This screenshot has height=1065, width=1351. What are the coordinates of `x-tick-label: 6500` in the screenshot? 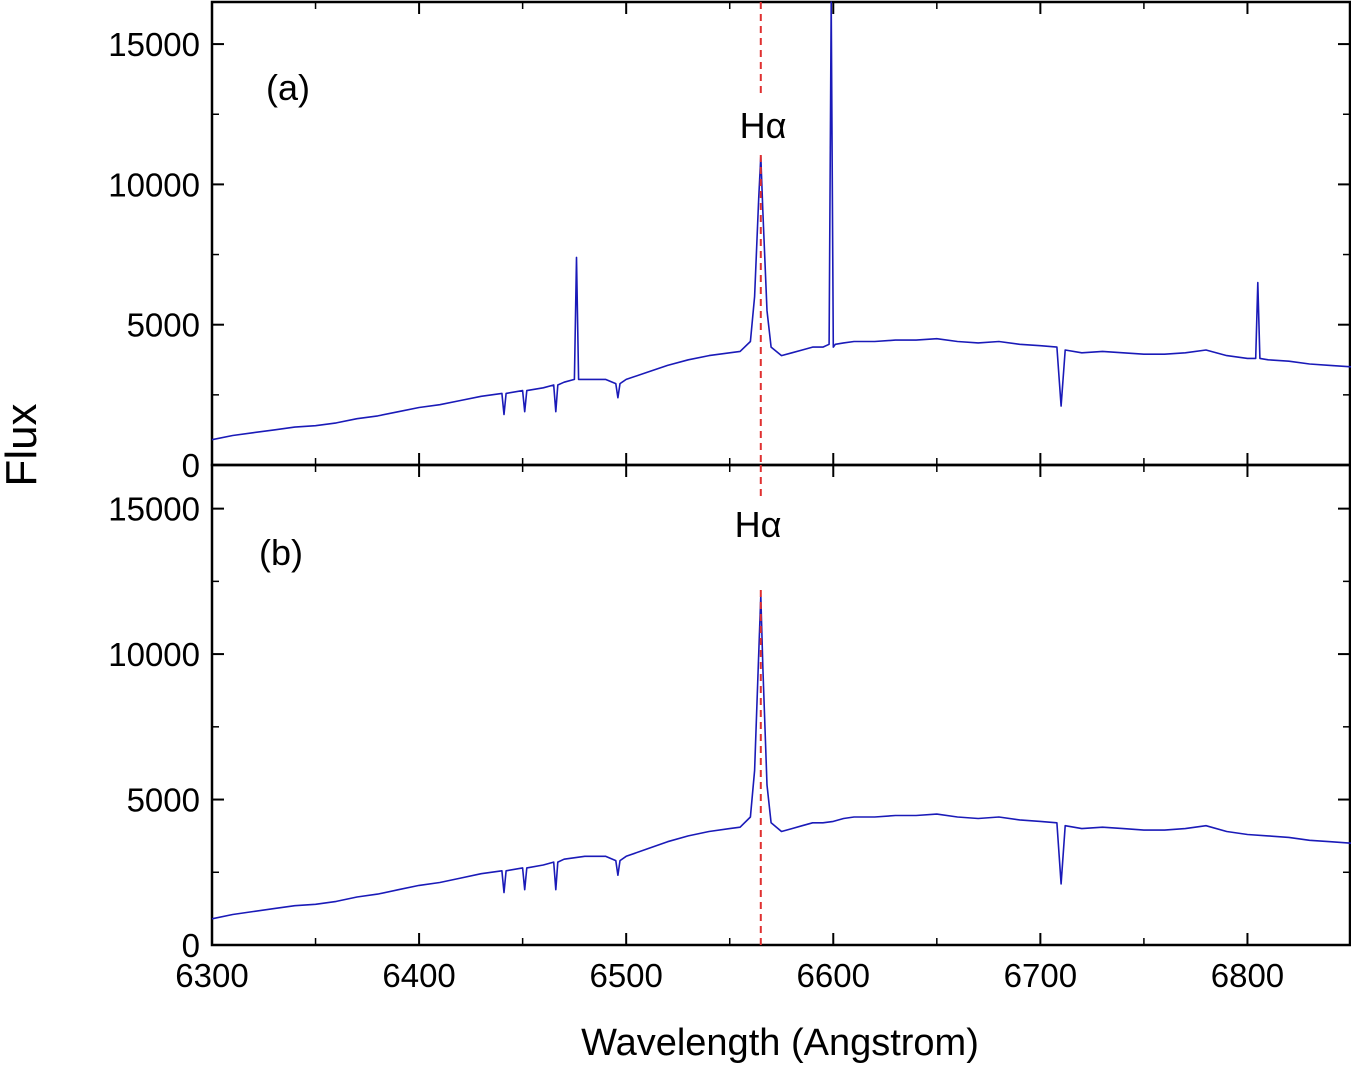 It's located at (625, 975).